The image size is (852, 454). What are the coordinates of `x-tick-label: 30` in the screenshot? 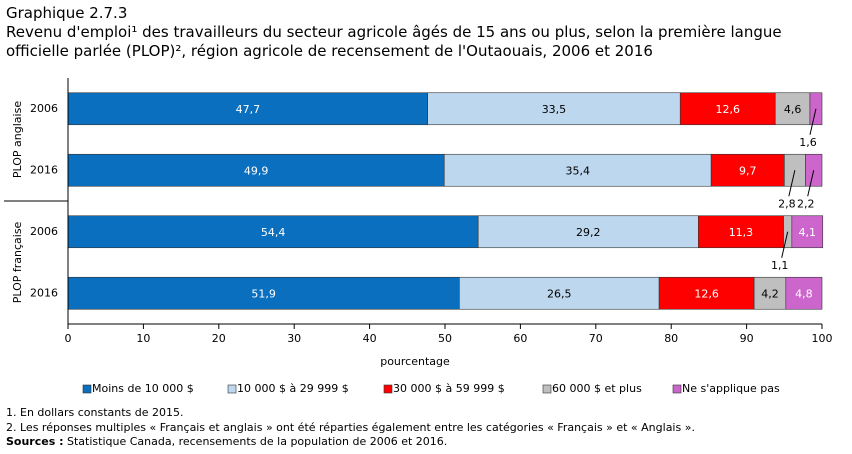 It's located at (294, 338).